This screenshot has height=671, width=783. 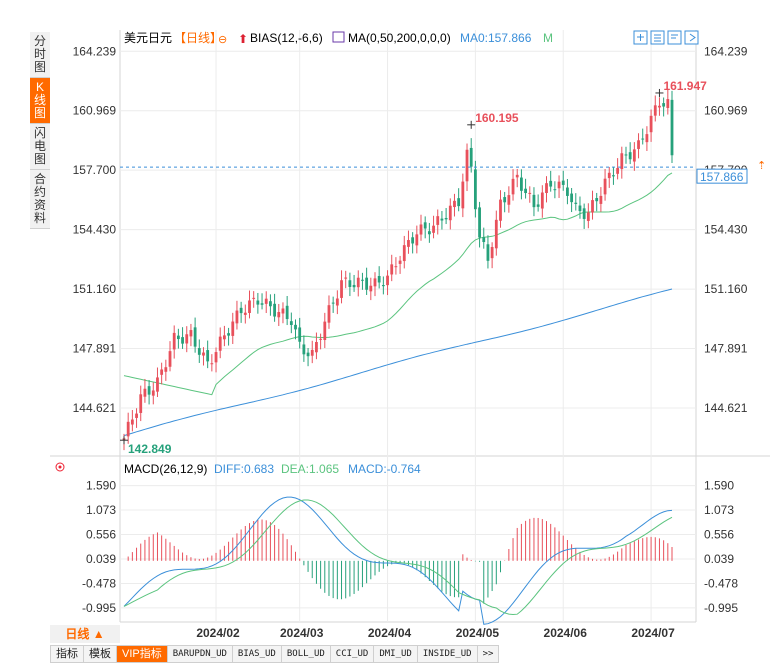 I want to click on dea-line, so click(x=398, y=557).